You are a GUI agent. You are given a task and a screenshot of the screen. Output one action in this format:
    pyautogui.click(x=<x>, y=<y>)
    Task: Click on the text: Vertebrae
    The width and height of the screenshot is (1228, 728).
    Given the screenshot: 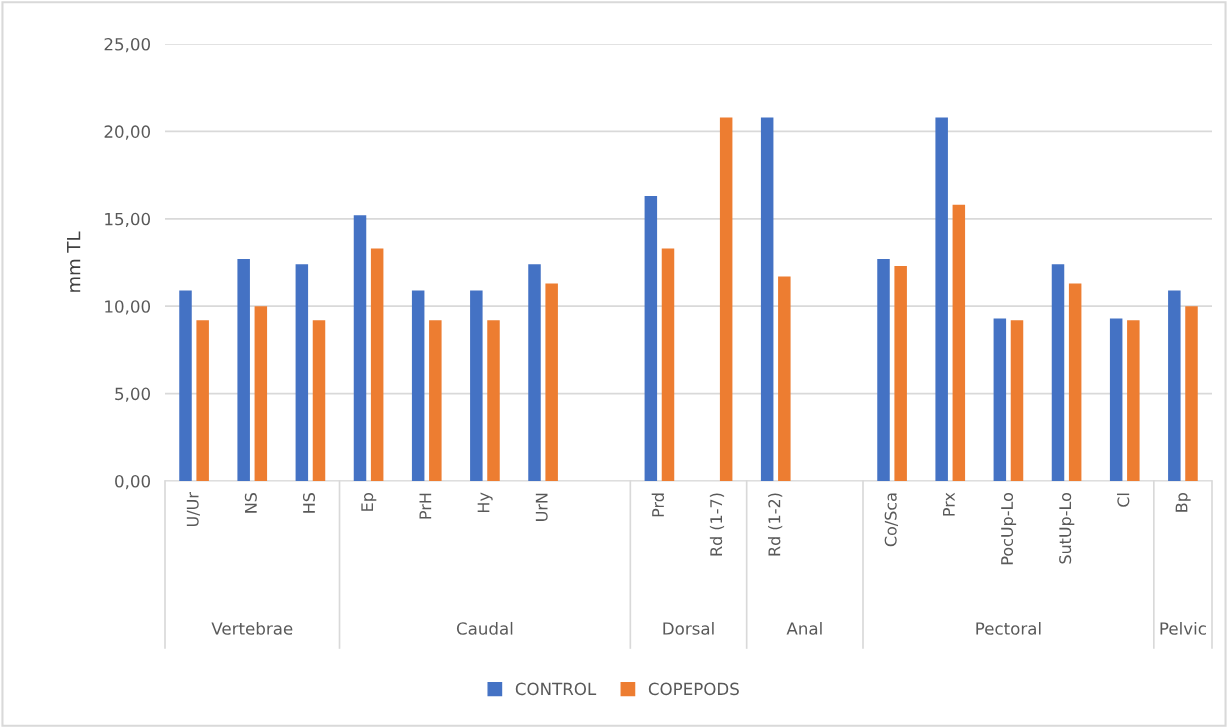 What is the action you would take?
    pyautogui.click(x=252, y=628)
    